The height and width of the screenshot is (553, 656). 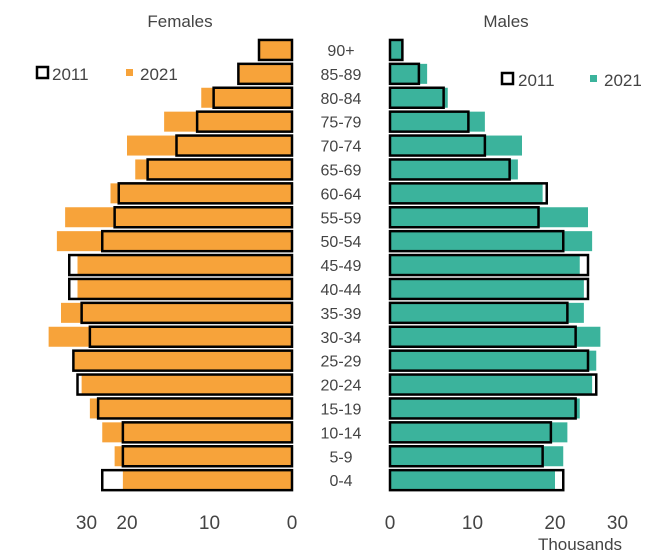 What do you see at coordinates (159, 74) in the screenshot?
I see `females-legend-2021-label: 2021` at bounding box center [159, 74].